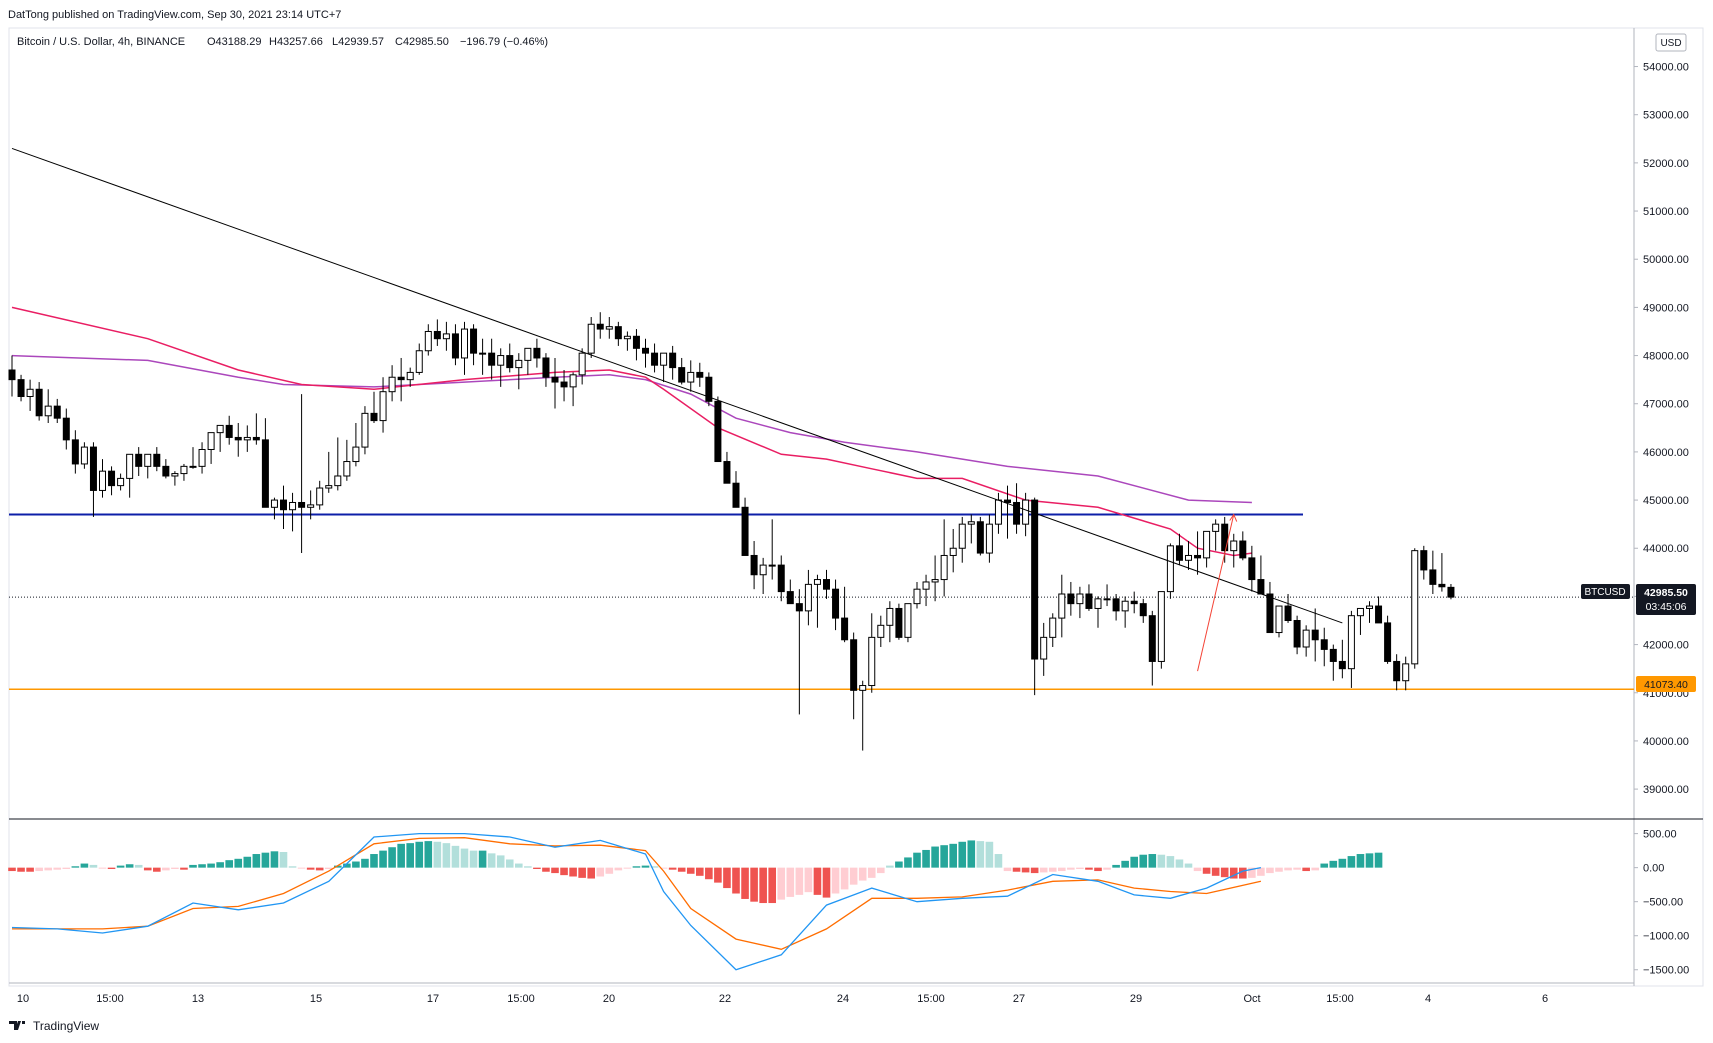 The image size is (1713, 1043). Describe the element at coordinates (1638, 599) in the screenshot. I see `last-price-badge: BTCUSD 42985.50 03:45:06` at that location.